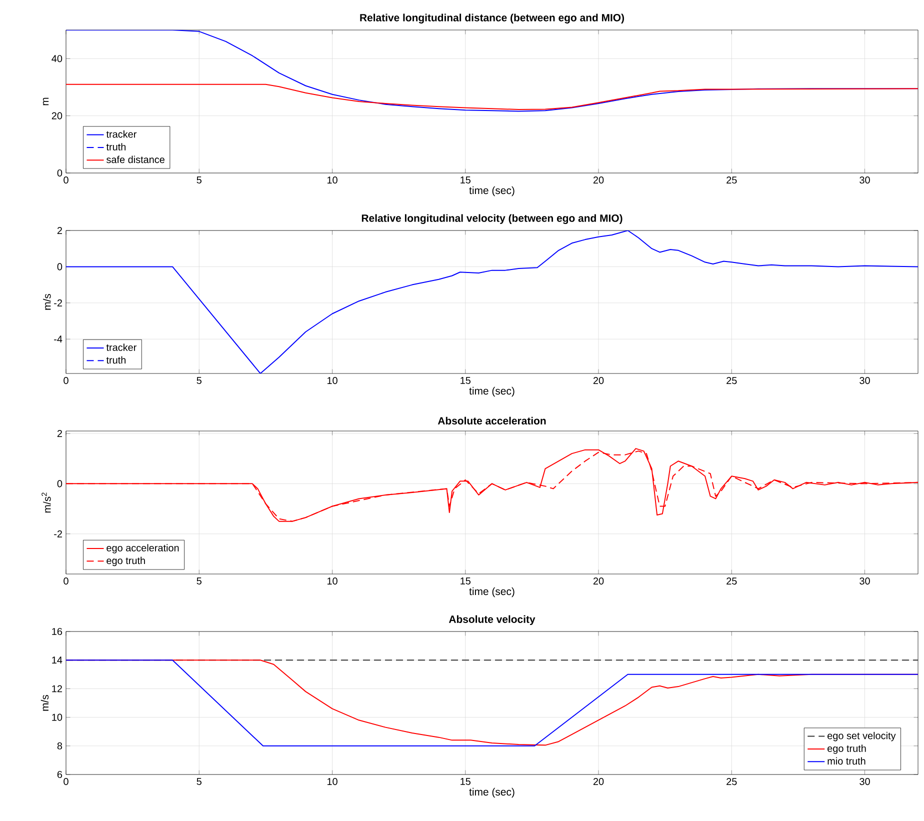 Image resolution: width=924 pixels, height=821 pixels. I want to click on y-tick-label: 14, so click(57, 660).